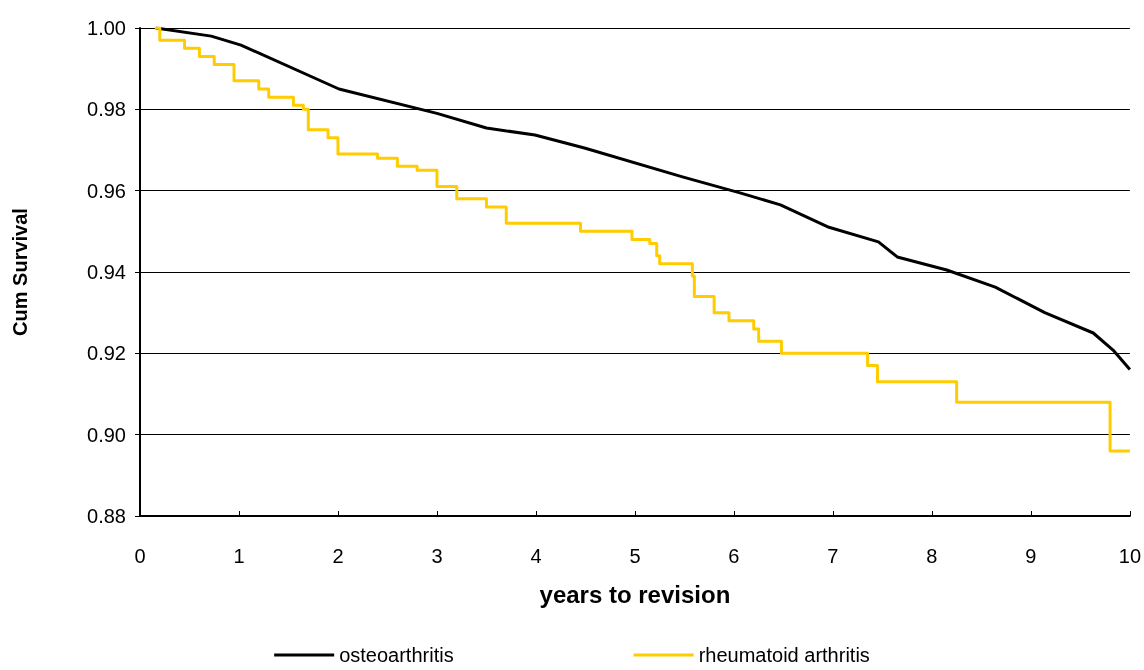 The image size is (1144, 670). What do you see at coordinates (140, 556) in the screenshot?
I see `x-tick-label: 0` at bounding box center [140, 556].